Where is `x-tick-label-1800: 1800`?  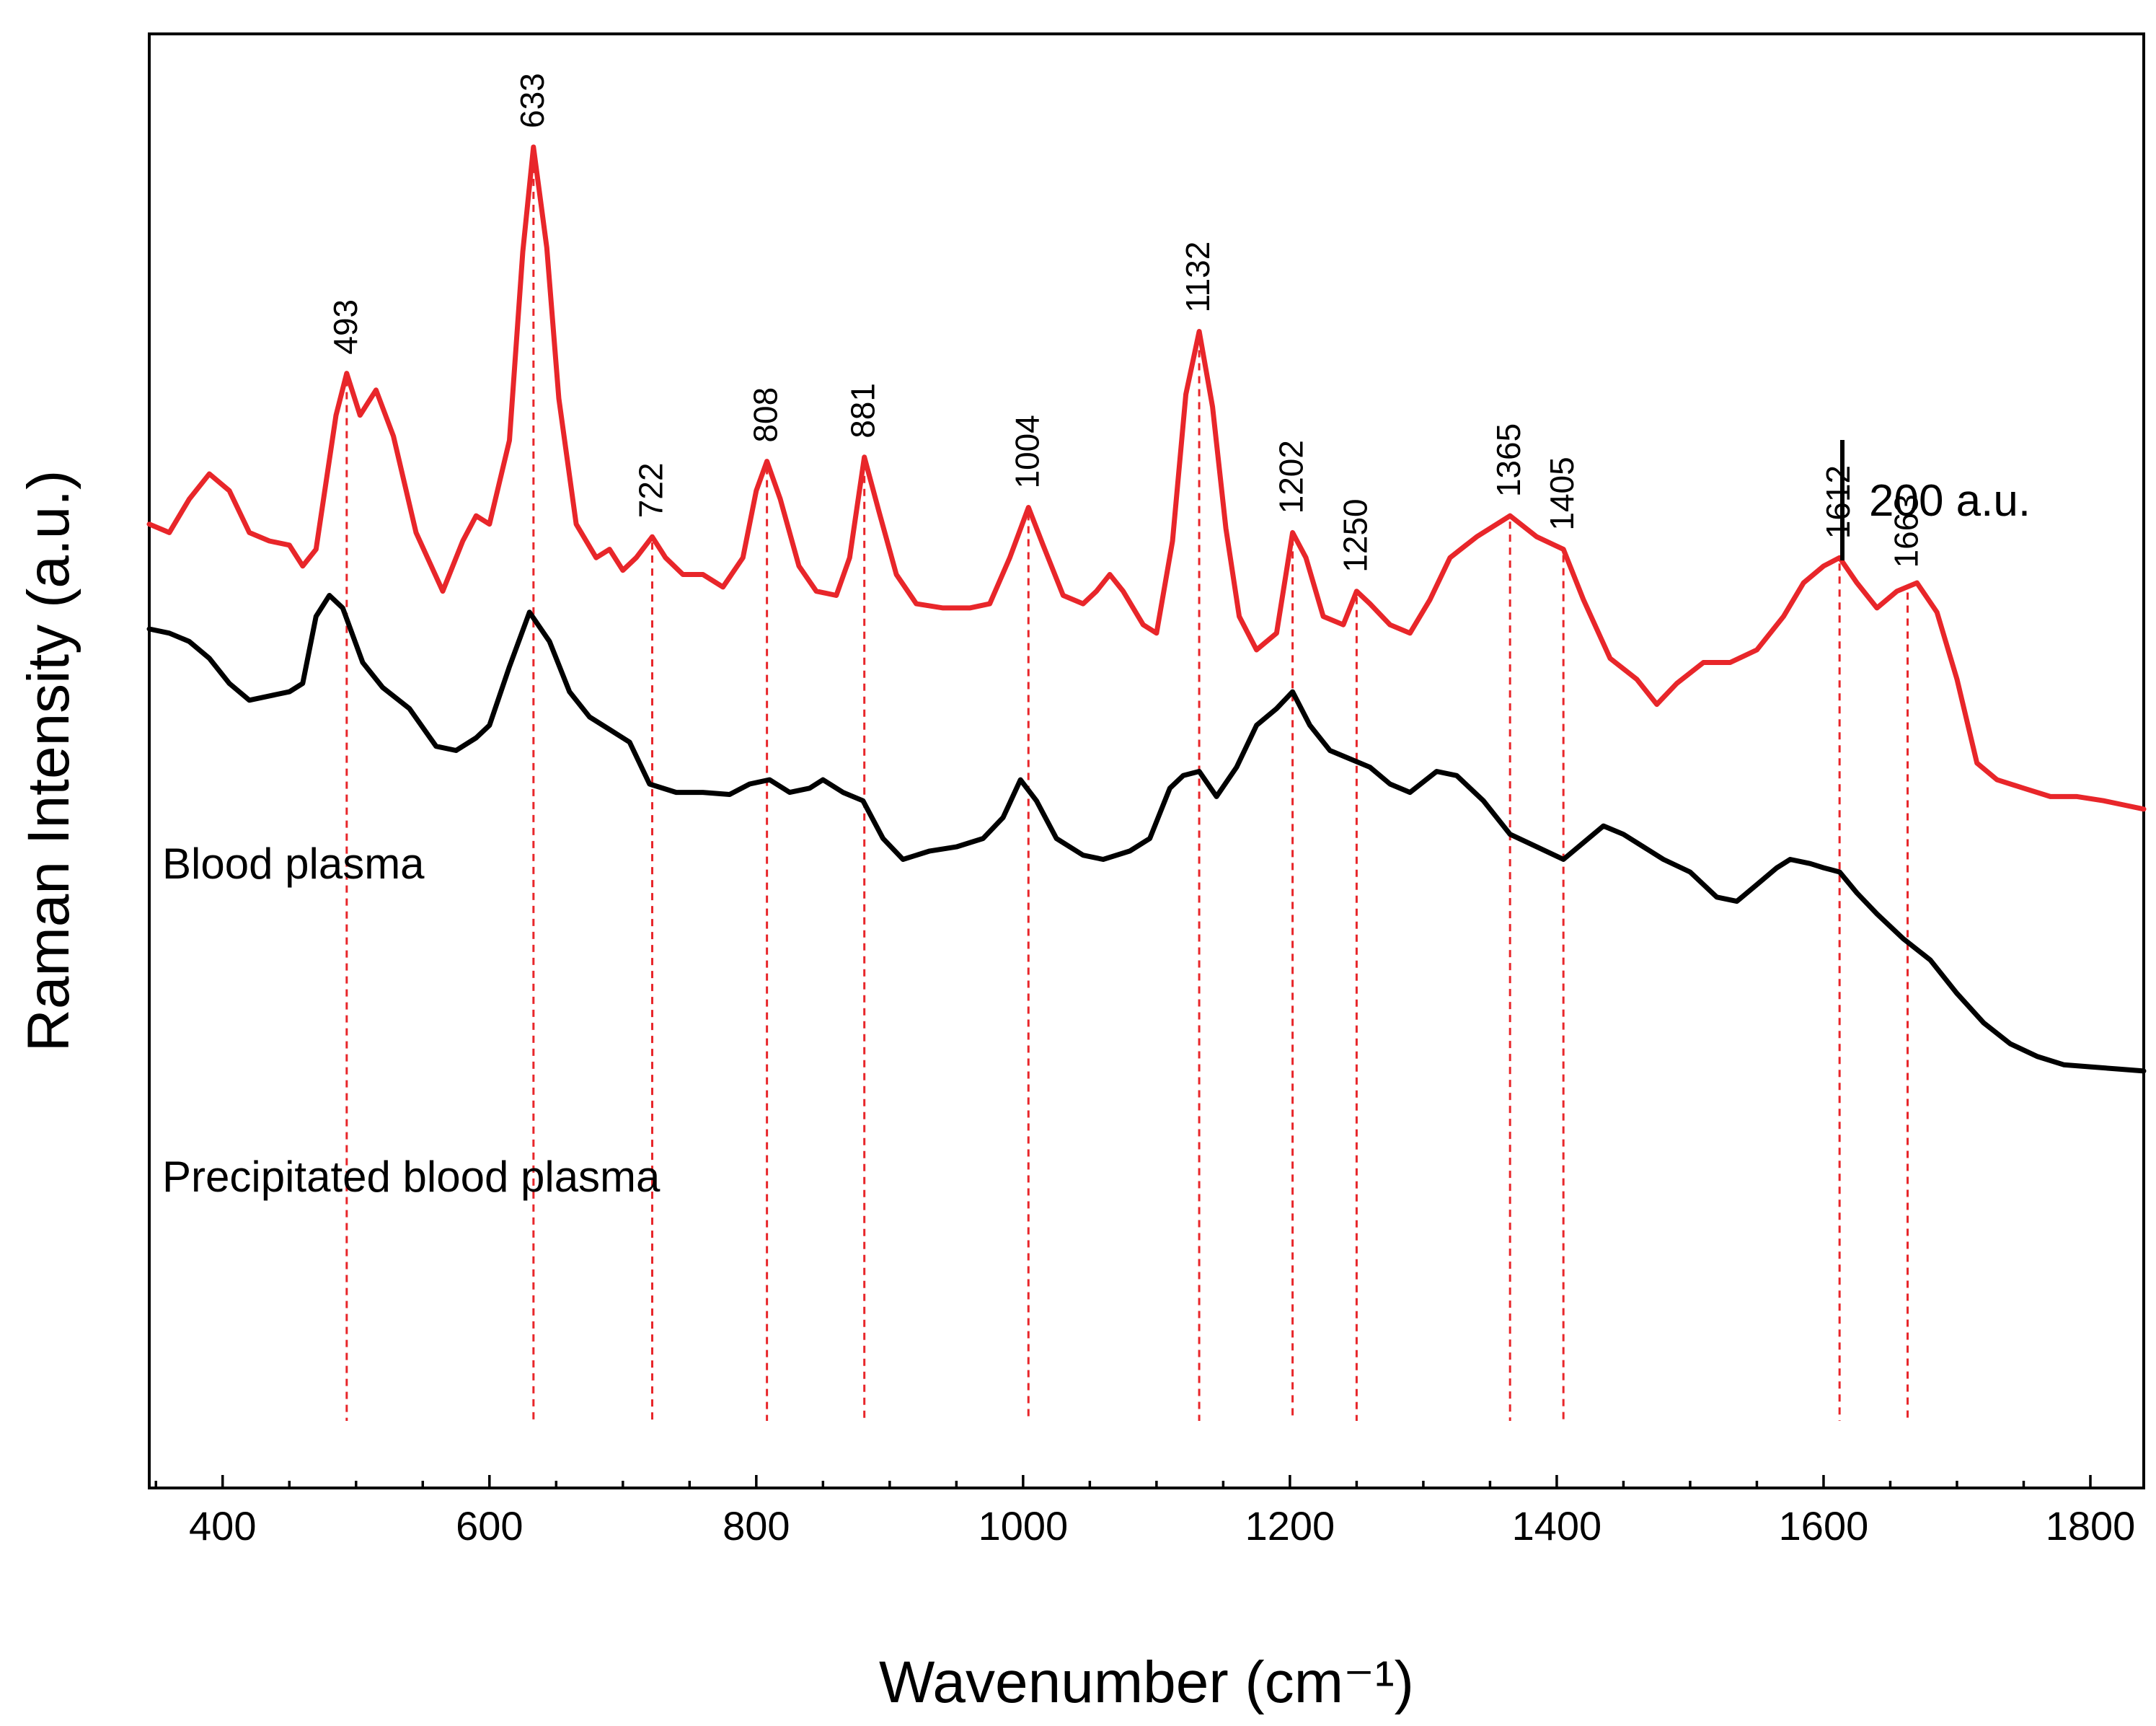 x-tick-label-1800: 1800 is located at coordinates (2091, 1526).